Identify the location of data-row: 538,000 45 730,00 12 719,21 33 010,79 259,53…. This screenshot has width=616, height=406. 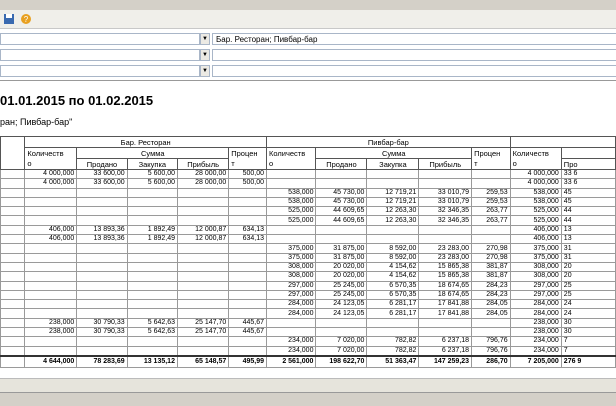
(308, 202).